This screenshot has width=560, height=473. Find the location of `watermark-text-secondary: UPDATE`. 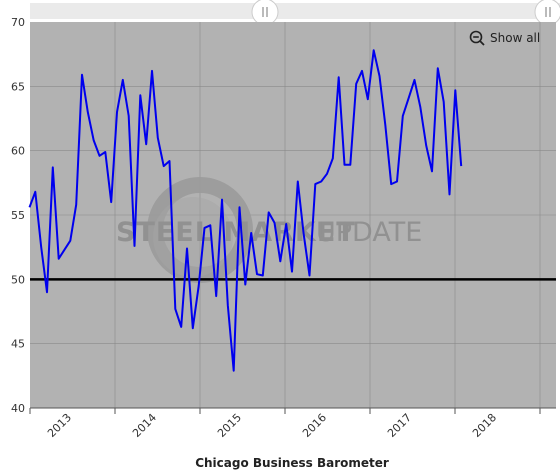

watermark-text-secondary: UPDATE is located at coordinates (369, 232).